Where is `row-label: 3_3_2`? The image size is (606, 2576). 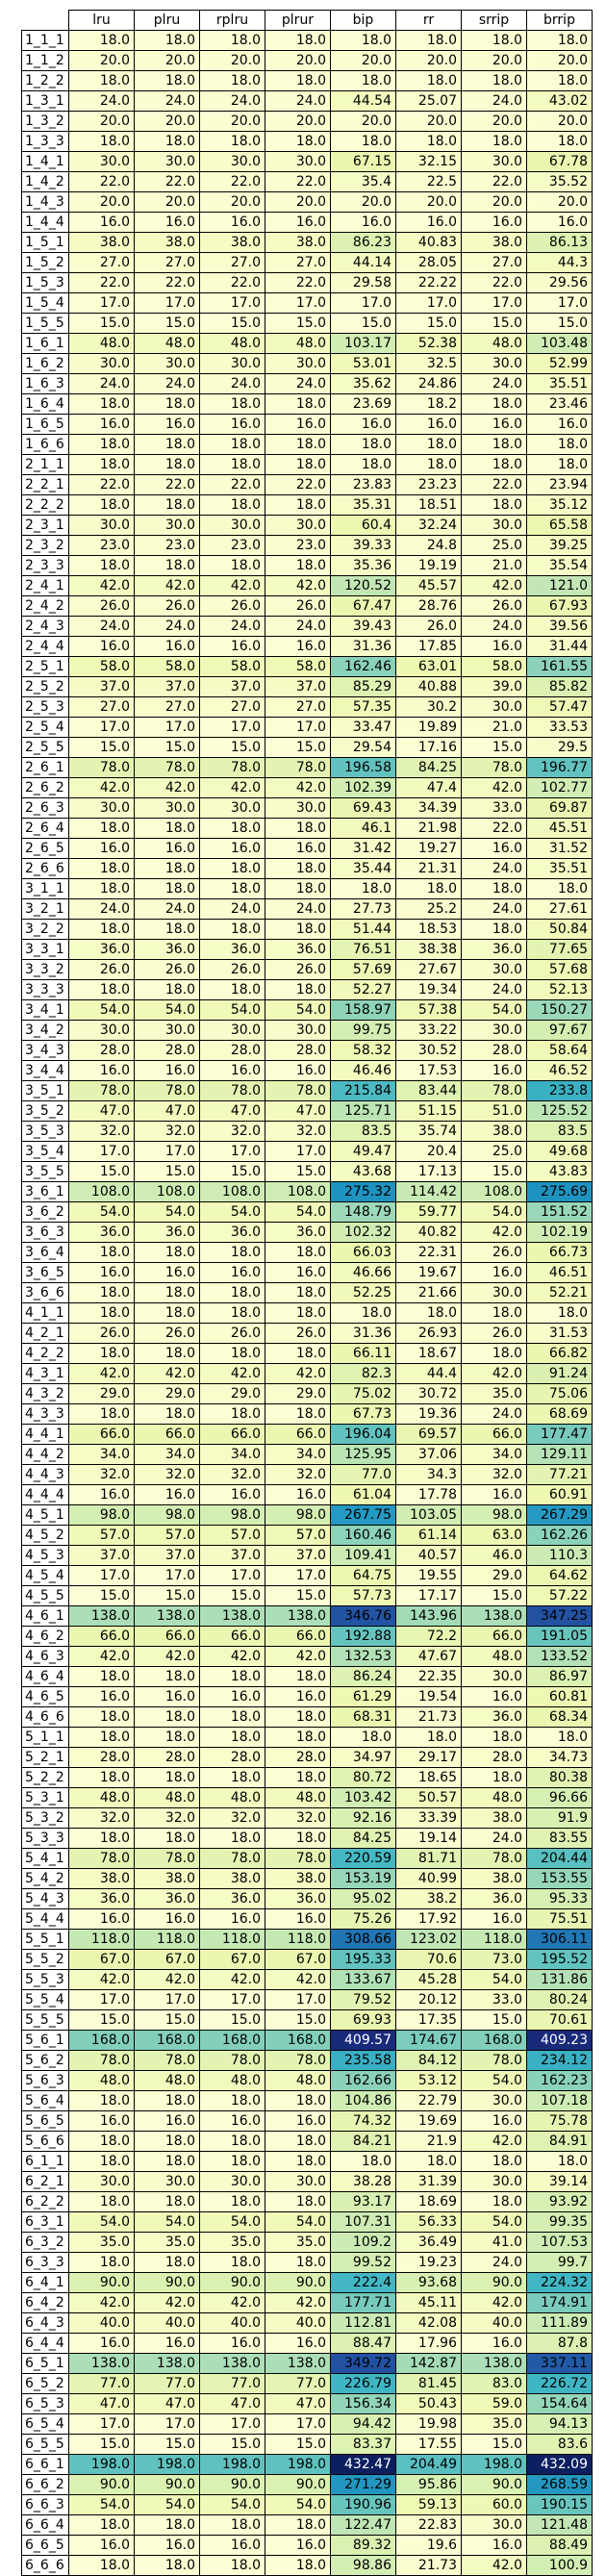
row-label: 3_3_2 is located at coordinates (45, 969).